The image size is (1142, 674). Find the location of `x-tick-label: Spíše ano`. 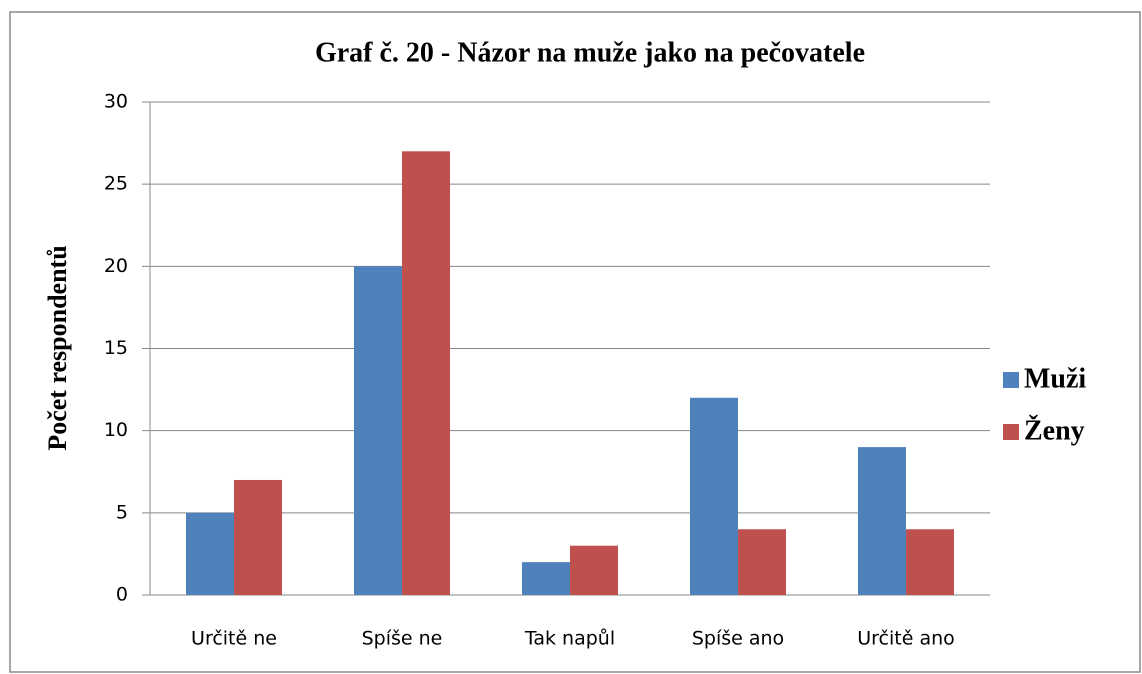

x-tick-label: Spíše ano is located at coordinates (738, 639).